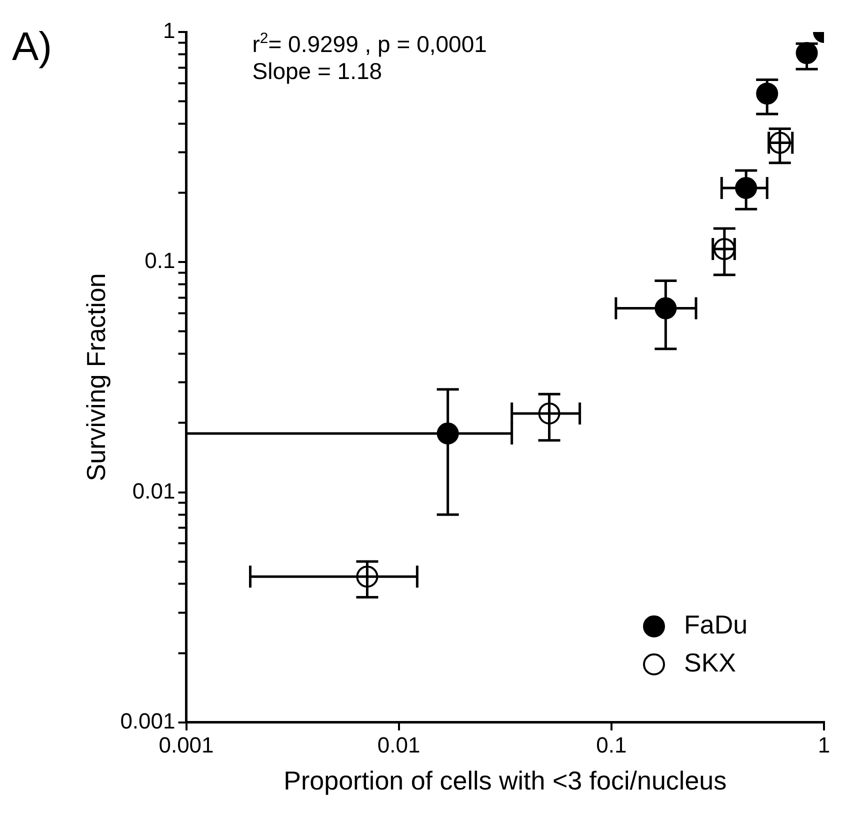 The image size is (846, 819). Describe the element at coordinates (716, 625) in the screenshot. I see `legend-label: FaDu` at that location.